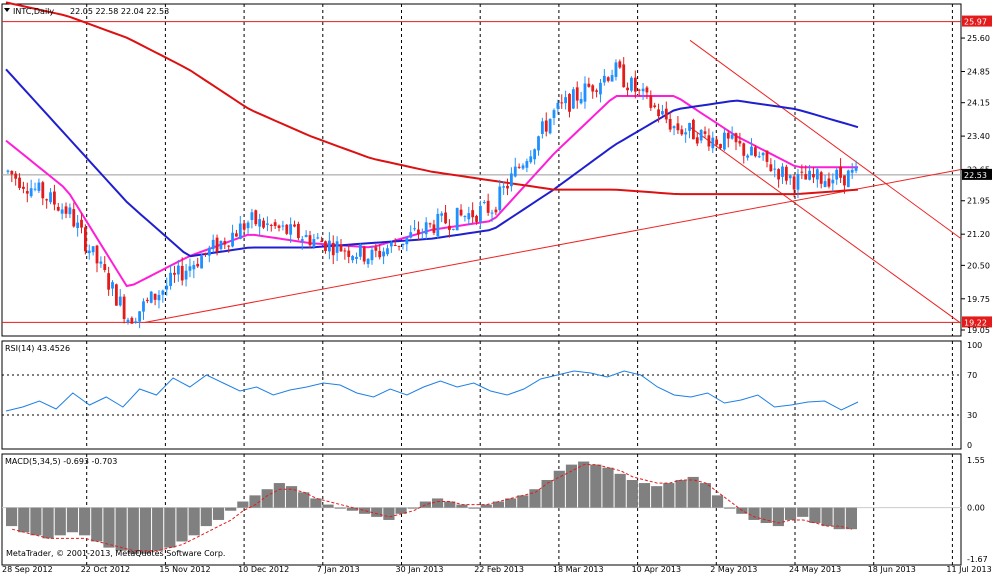  What do you see at coordinates (338, 569) in the screenshot?
I see `x-tick-label: 7 Jan 2013` at bounding box center [338, 569].